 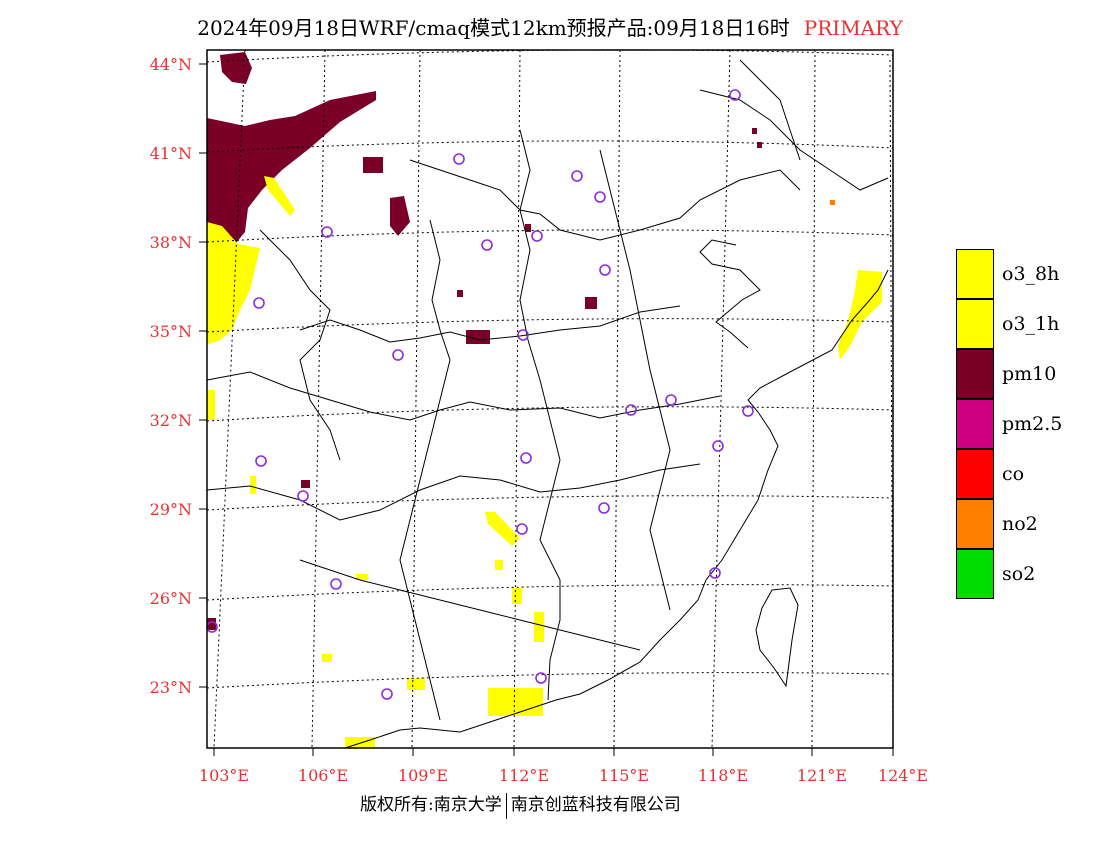 I want to click on lon-label: 106°E, so click(x=323, y=775).